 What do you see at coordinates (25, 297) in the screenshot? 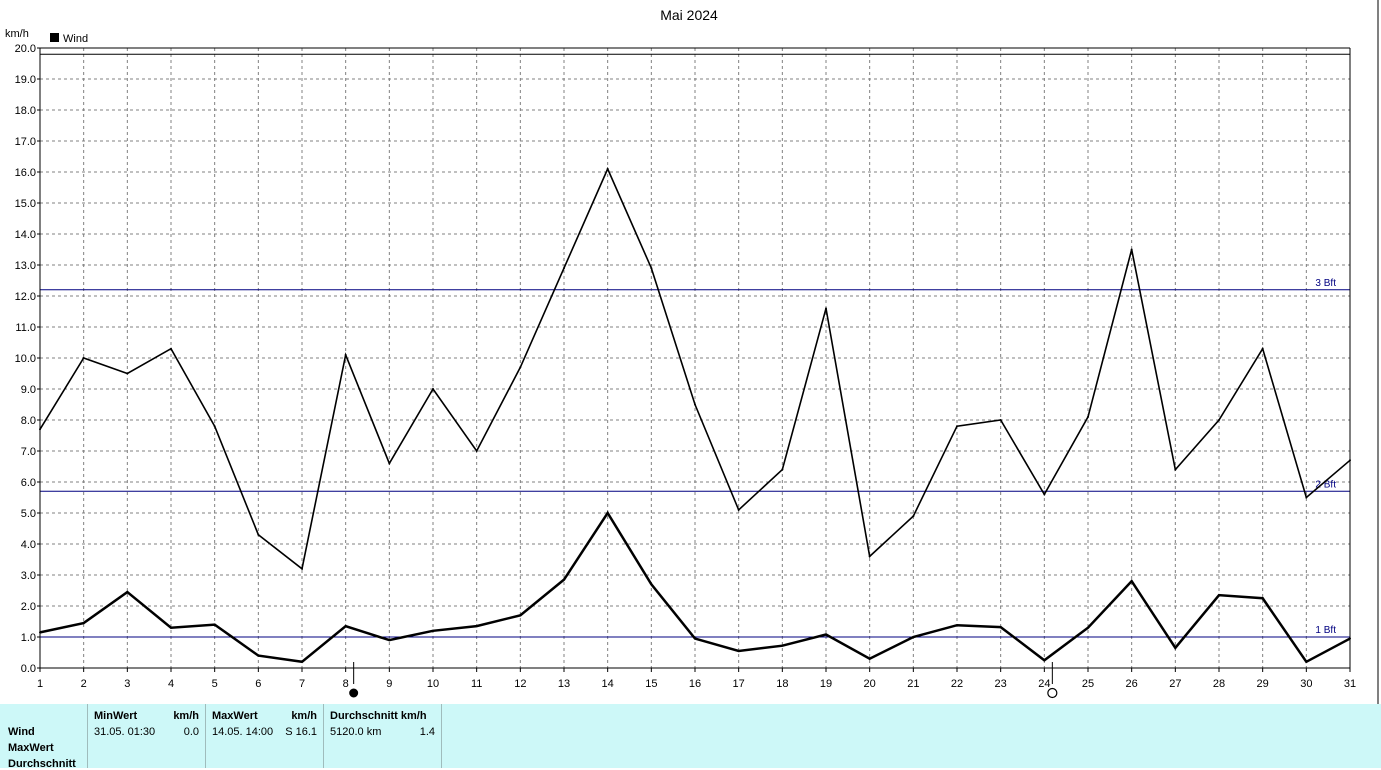
I see `y-tick-label: 12.0` at bounding box center [25, 297].